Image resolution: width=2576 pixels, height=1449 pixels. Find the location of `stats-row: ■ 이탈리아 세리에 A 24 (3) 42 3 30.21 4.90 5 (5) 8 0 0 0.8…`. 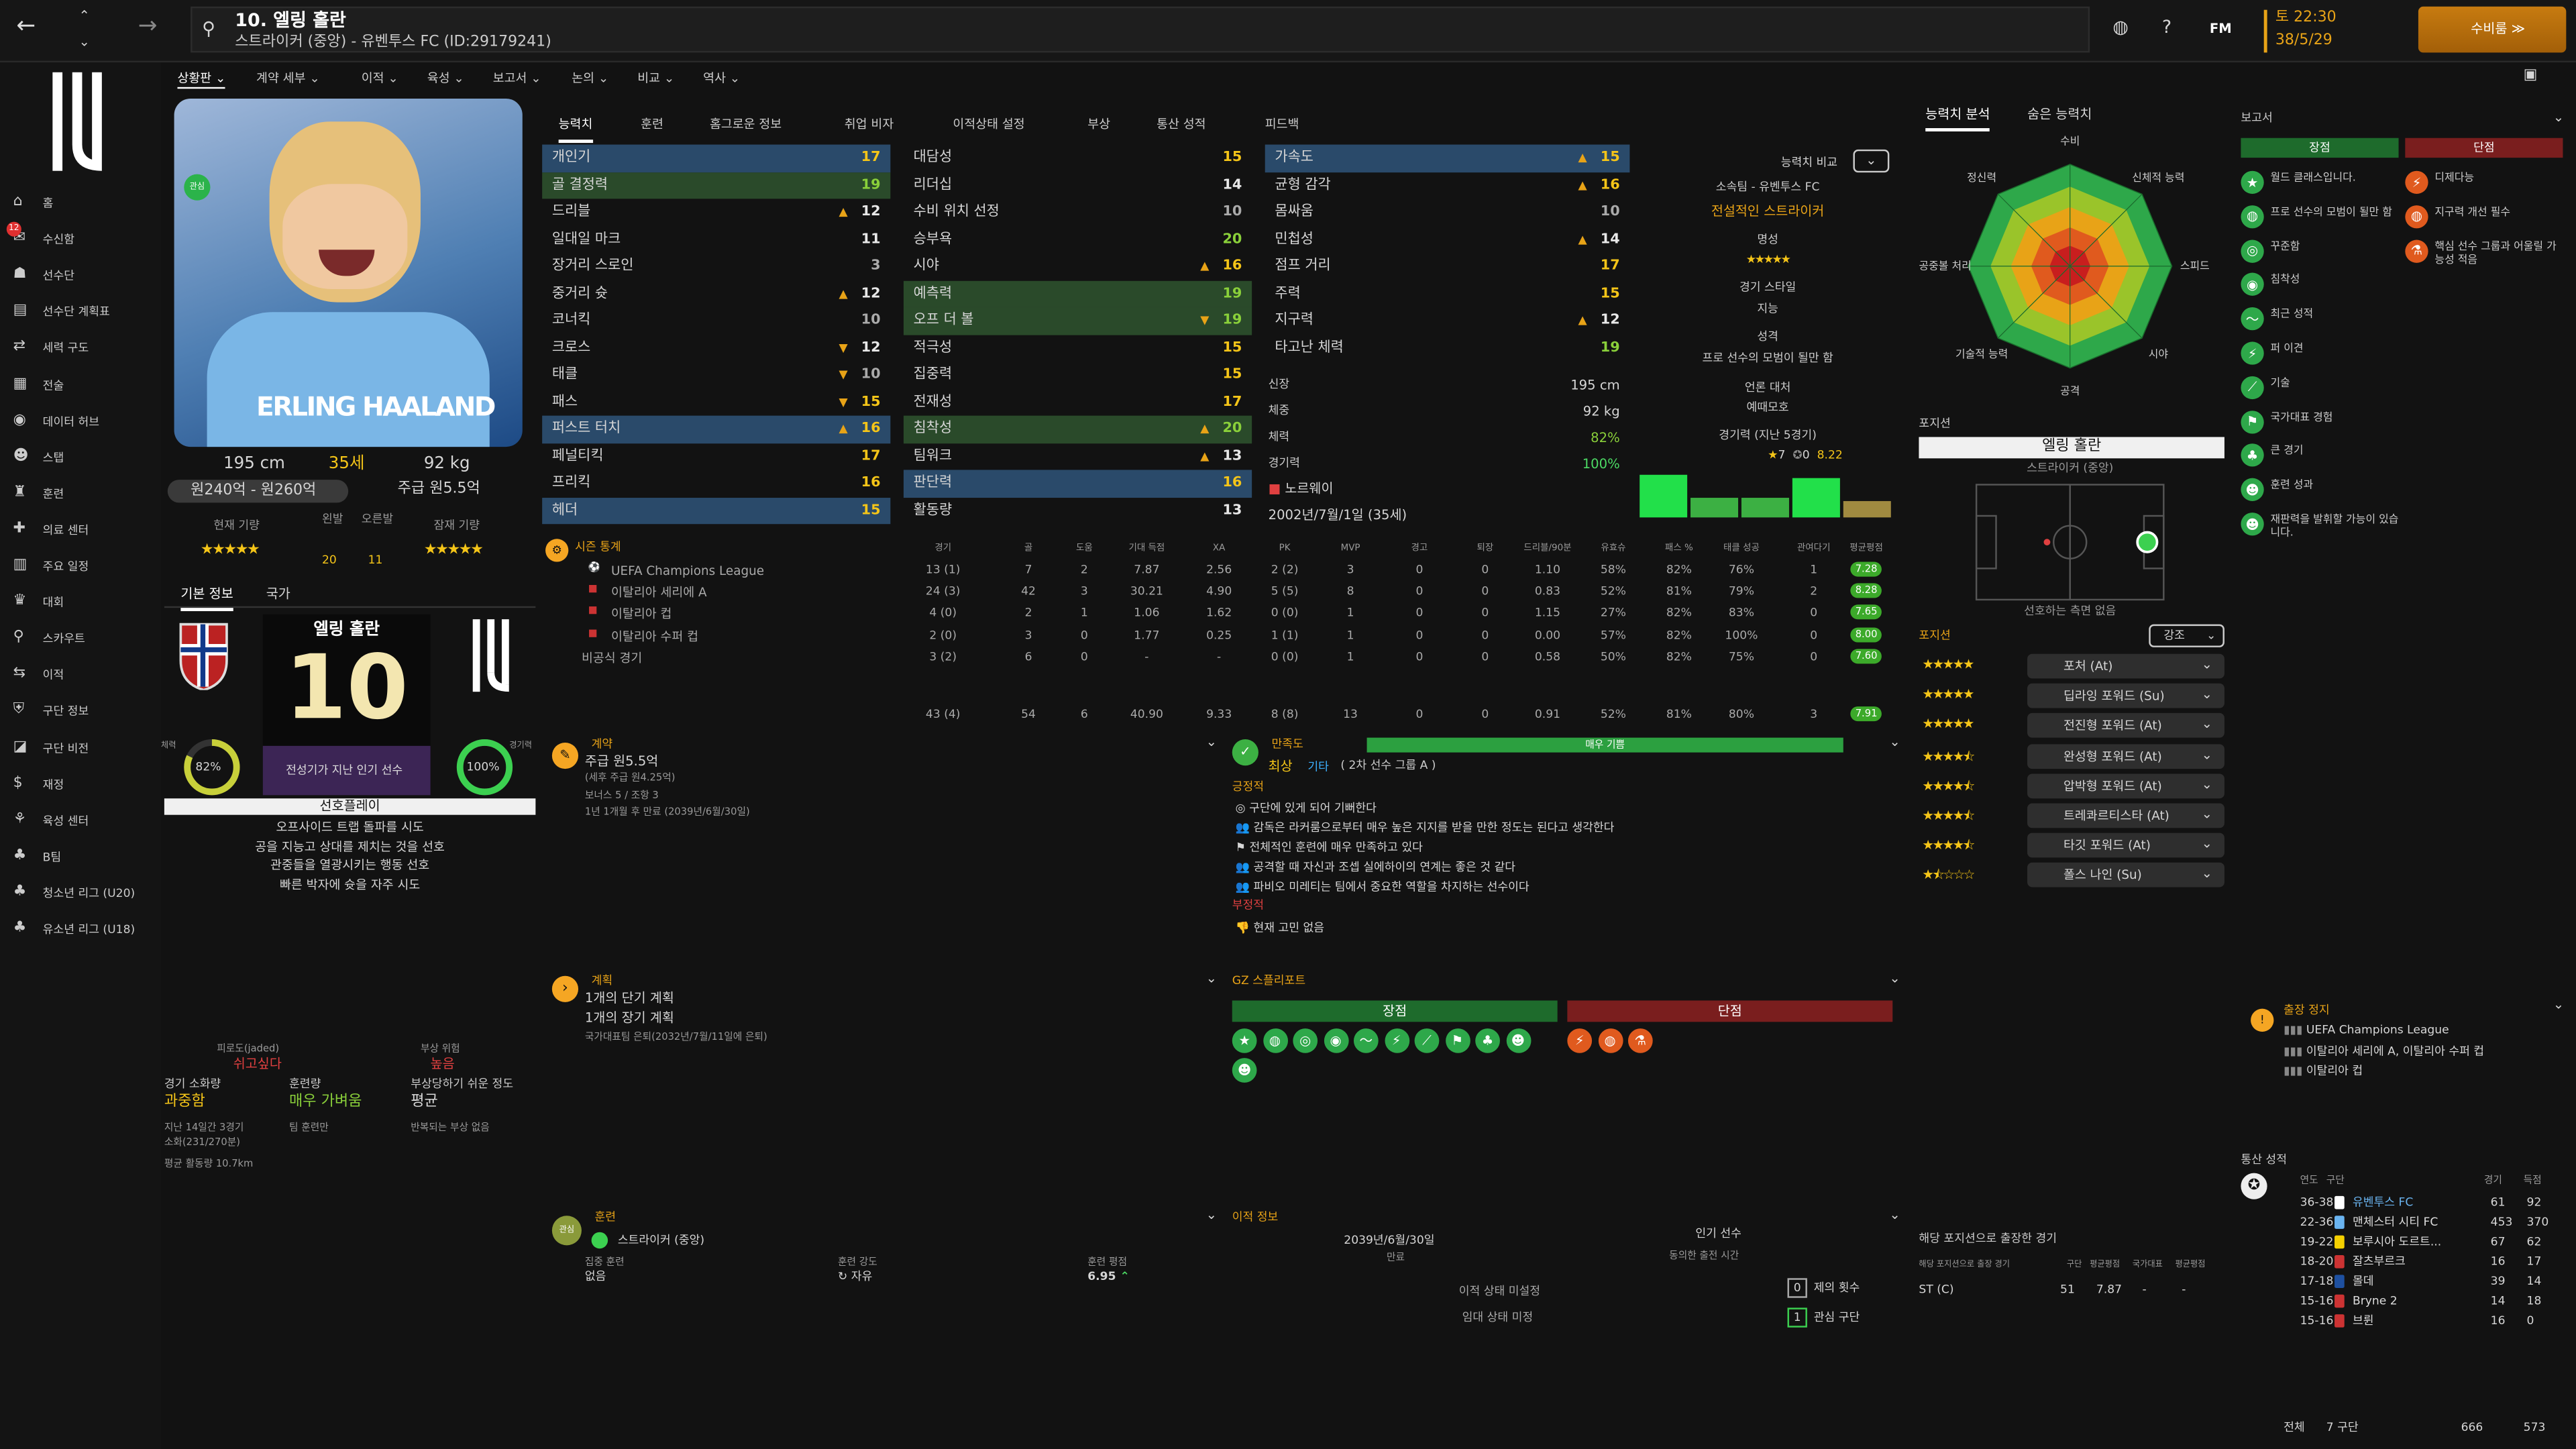

stats-row: ■ 이탈리아 세리에 A 24 (3) 42 3 30.21 4.90 5 (5) 8 0 0 0.8… is located at coordinates (1224, 592).